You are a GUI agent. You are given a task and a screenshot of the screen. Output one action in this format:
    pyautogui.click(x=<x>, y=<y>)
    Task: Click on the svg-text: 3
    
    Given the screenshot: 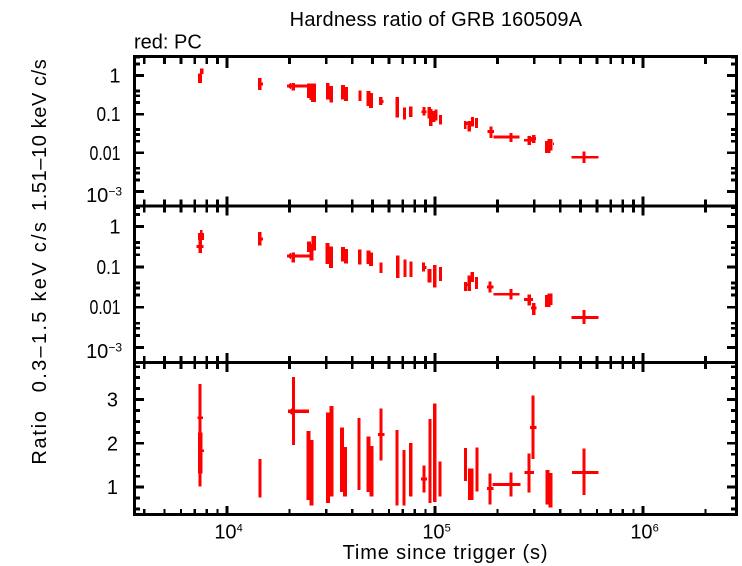 What is the action you would take?
    pyautogui.click(x=112, y=401)
    